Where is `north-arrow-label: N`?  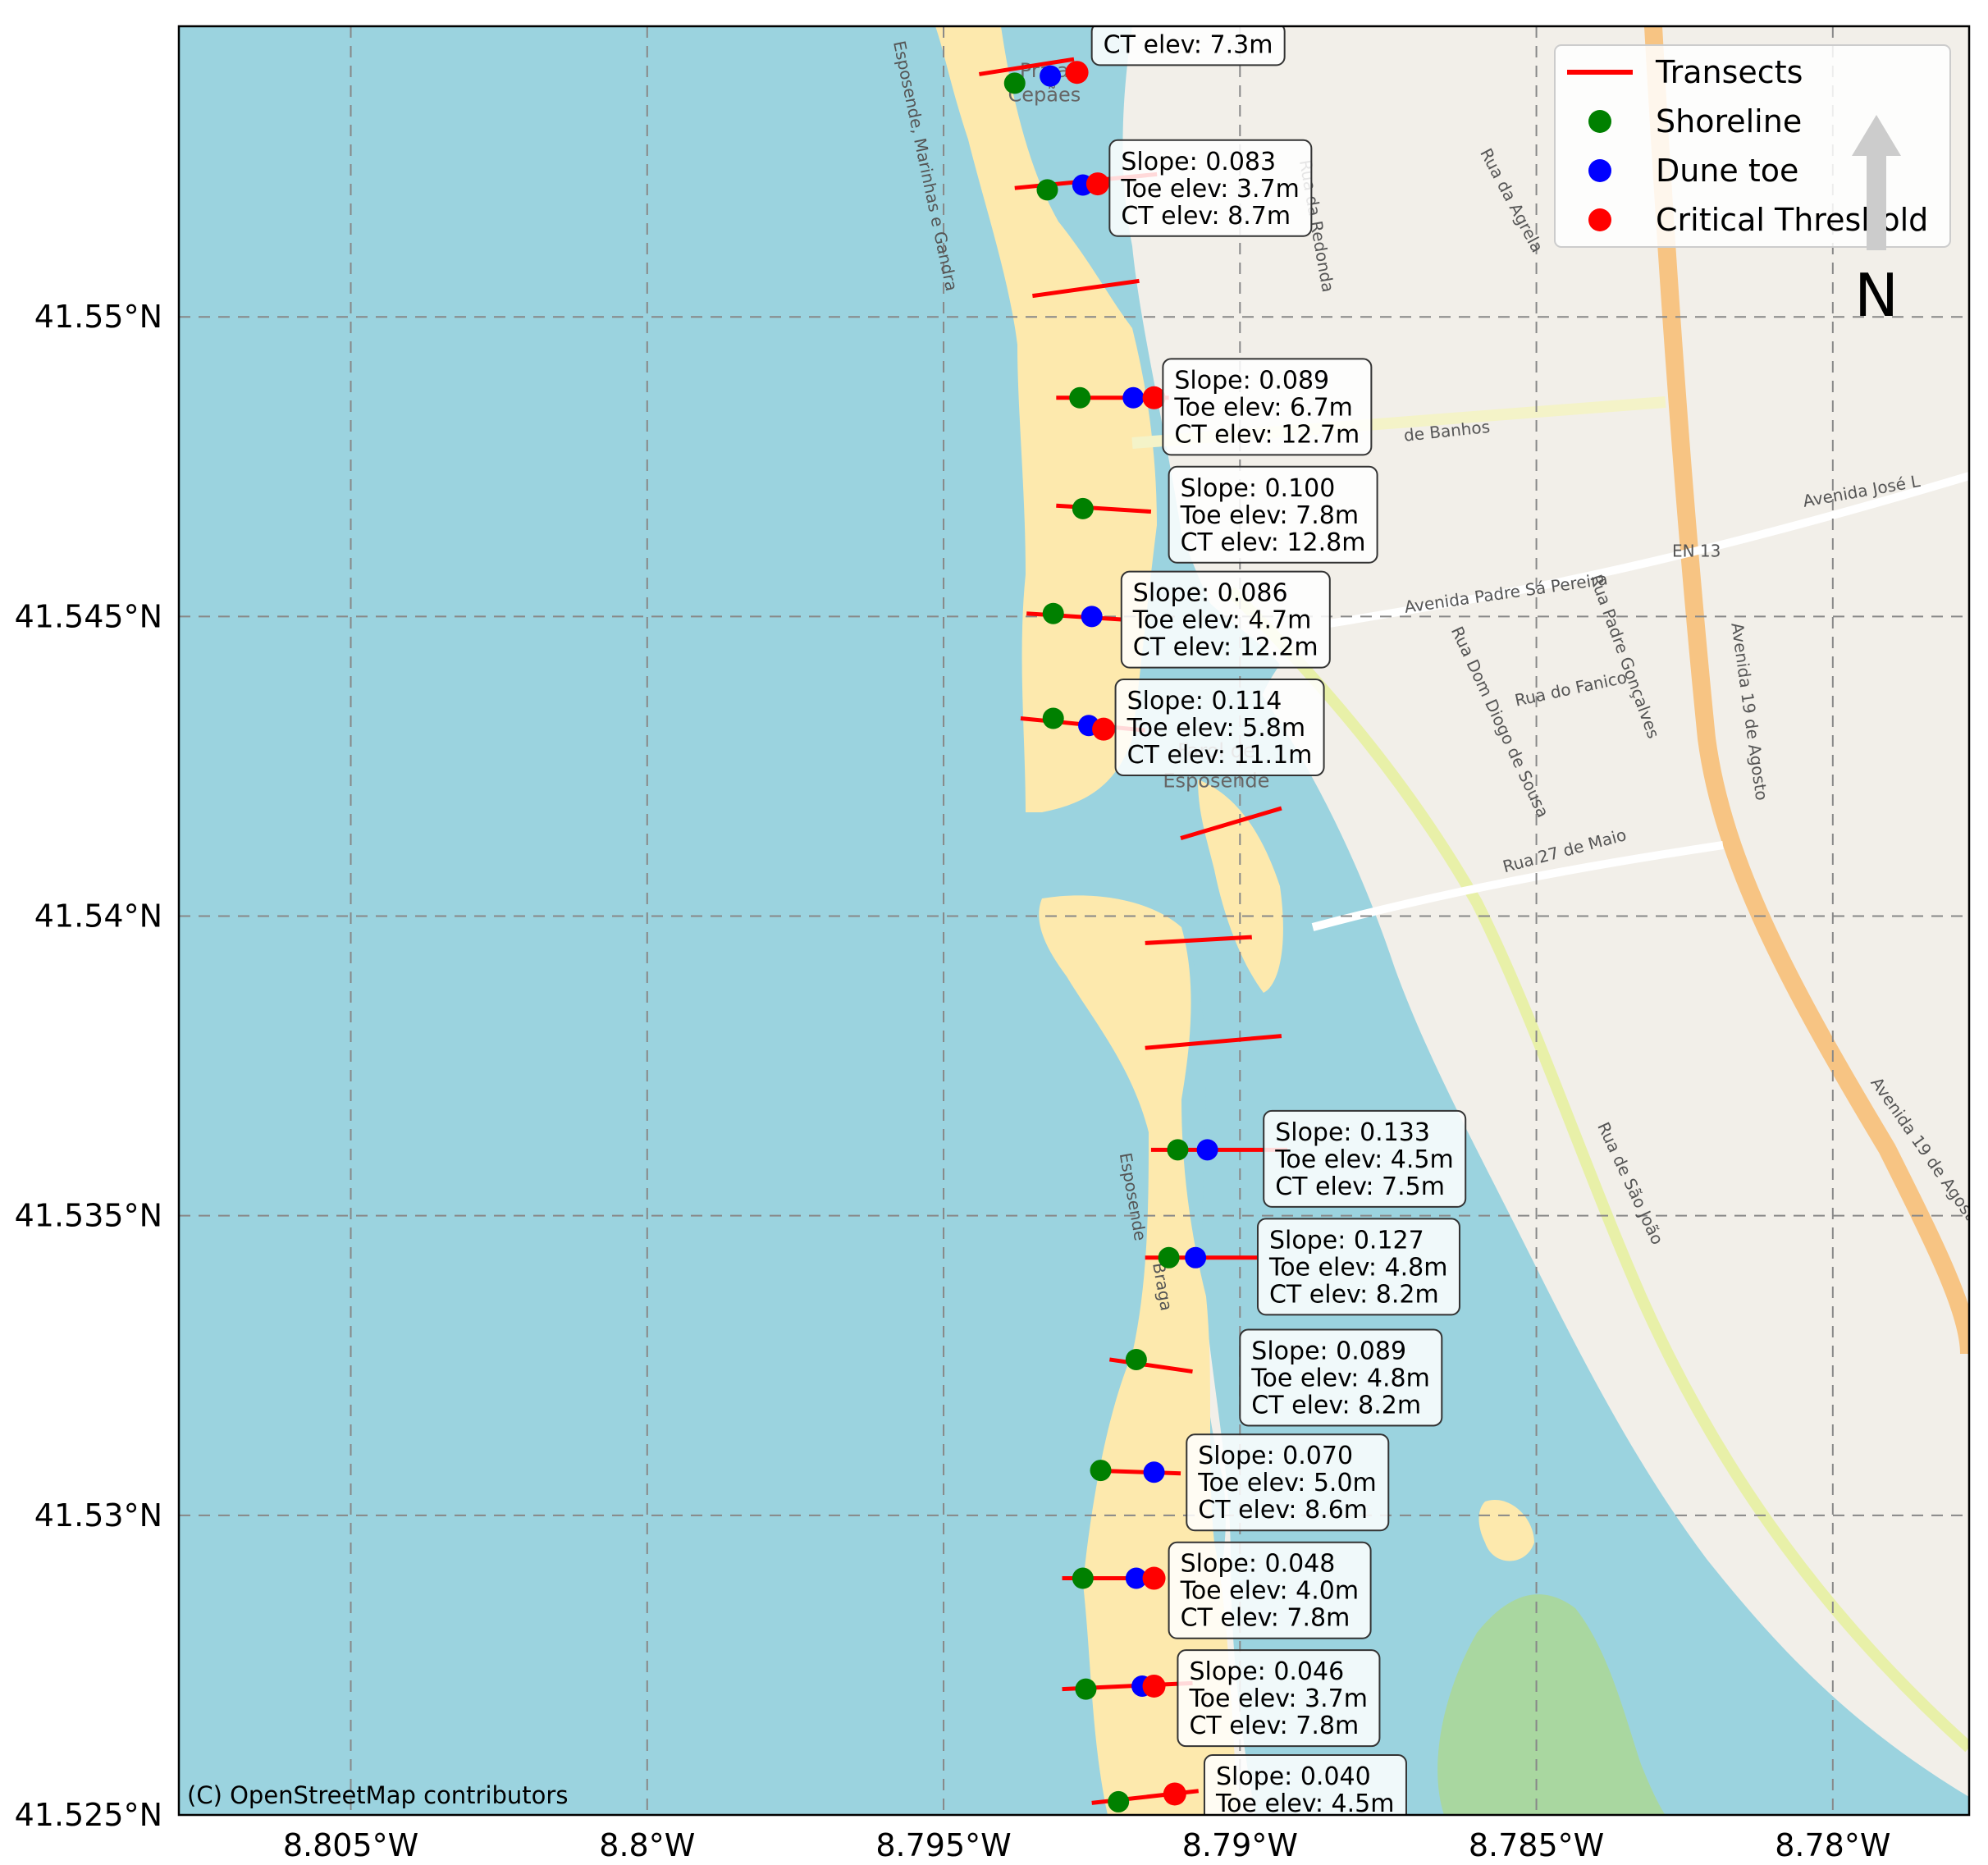
north-arrow-label: N is located at coordinates (1876, 295).